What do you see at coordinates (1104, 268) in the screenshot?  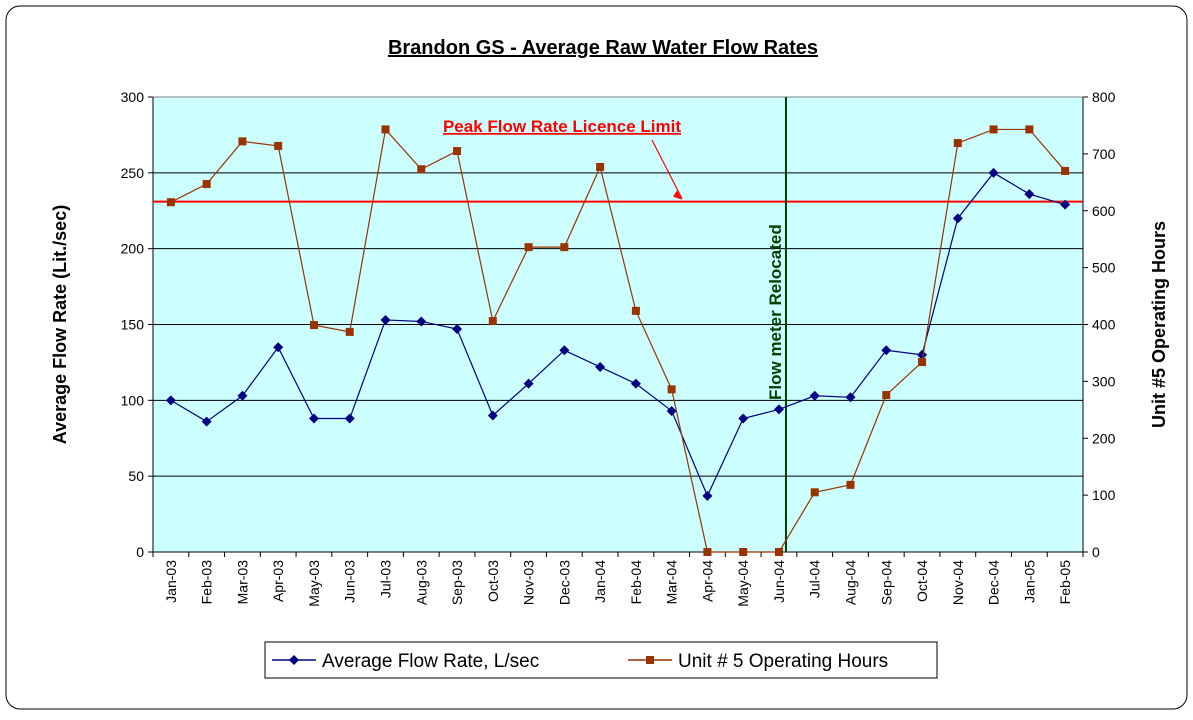 I see `y2-tick-label: 500` at bounding box center [1104, 268].